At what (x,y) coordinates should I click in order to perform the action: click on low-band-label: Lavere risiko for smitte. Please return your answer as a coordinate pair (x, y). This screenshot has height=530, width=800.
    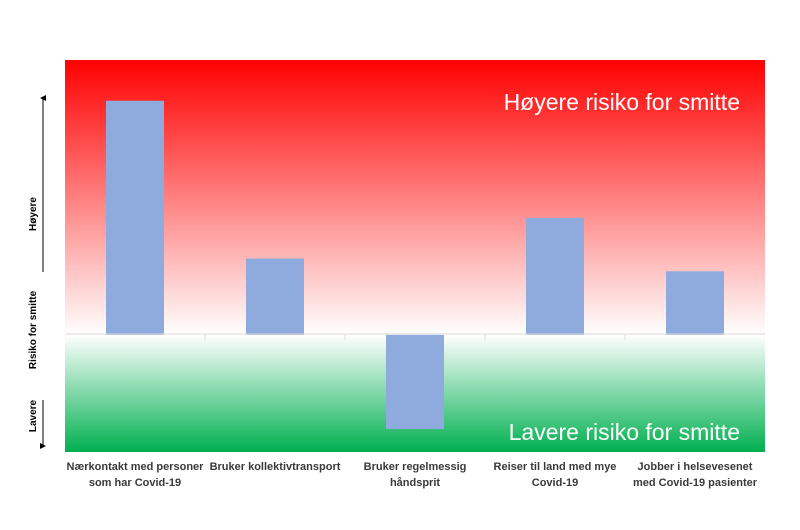
    Looking at the image, I should click on (624, 432).